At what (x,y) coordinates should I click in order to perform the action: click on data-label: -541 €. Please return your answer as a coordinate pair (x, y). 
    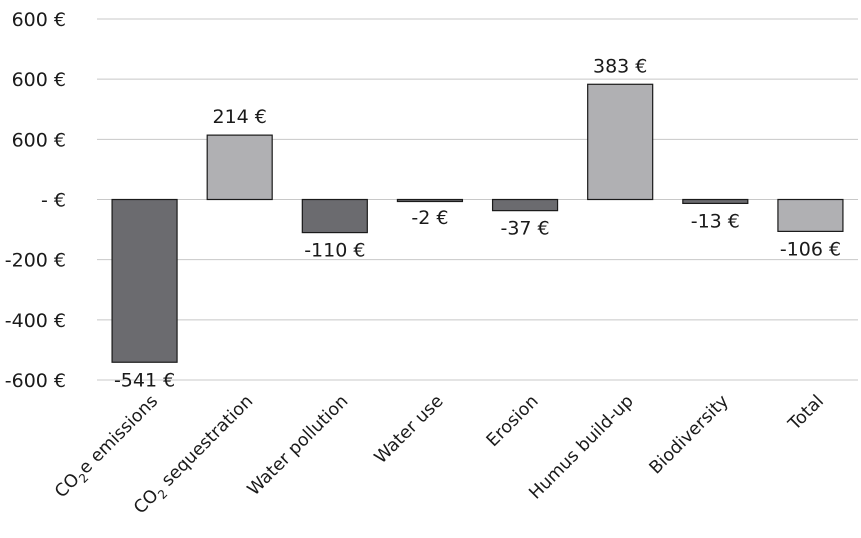
    Looking at the image, I should click on (144, 380).